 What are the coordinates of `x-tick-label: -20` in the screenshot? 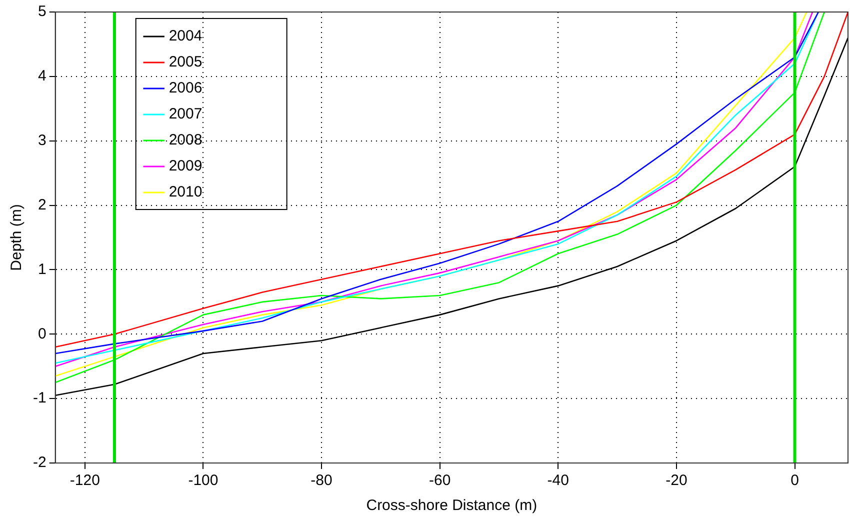 It's located at (677, 481).